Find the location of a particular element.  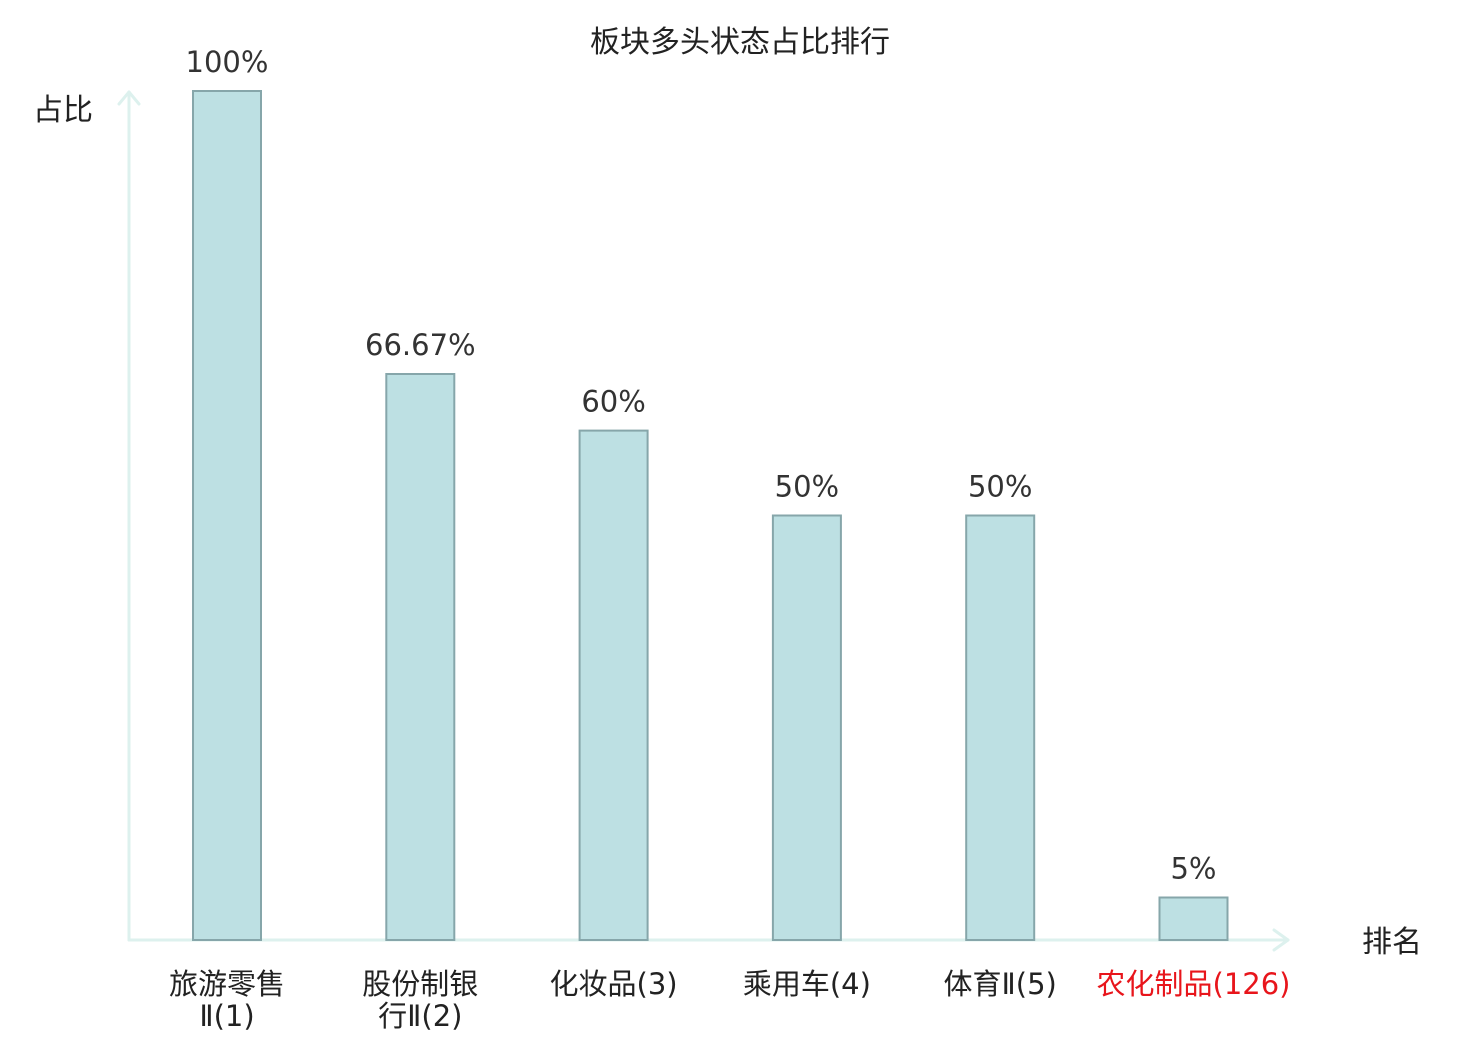

category-label-2-line-2: 行Ⅱ(2) is located at coordinates (420, 1016).